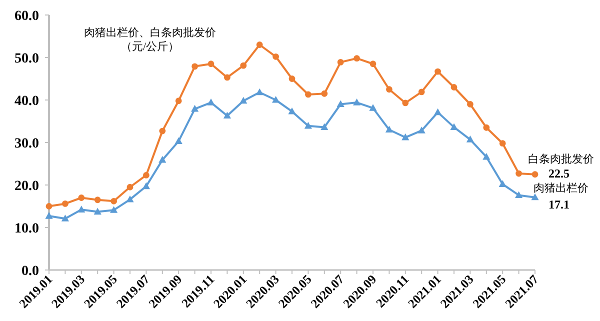 The height and width of the screenshot is (321, 600). I want to click on y-tick-label: 30.0, so click(26, 144).